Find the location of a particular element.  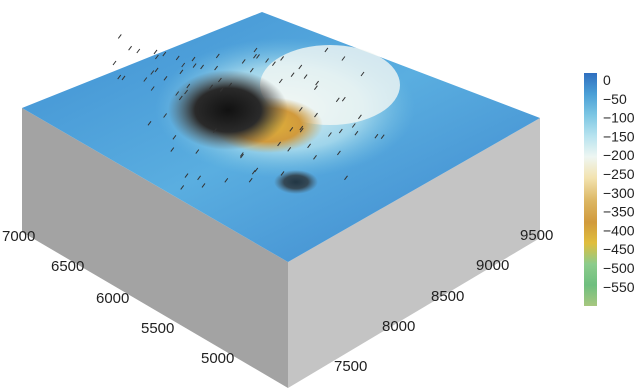

colorbar-tick-label: −200 is located at coordinates (619, 155).